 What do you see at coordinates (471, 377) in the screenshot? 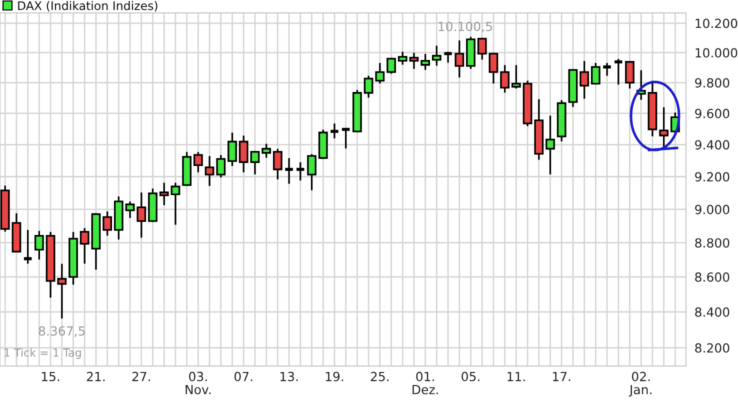
I see `x-tick-label: 05.` at bounding box center [471, 377].